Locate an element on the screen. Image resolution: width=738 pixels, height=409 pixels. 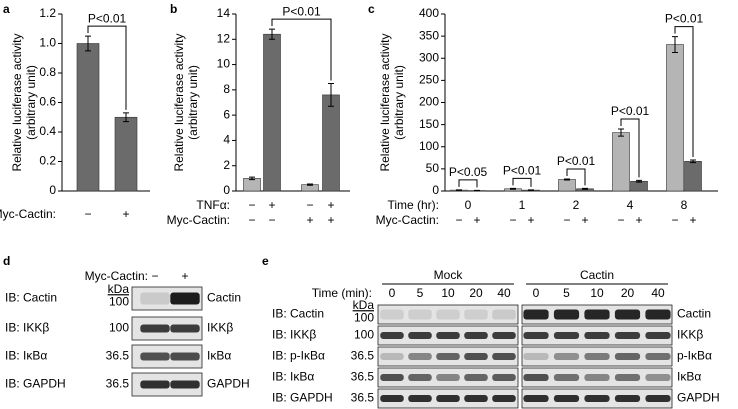
y-tick-label: 6 is located at coordinates (226, 114).